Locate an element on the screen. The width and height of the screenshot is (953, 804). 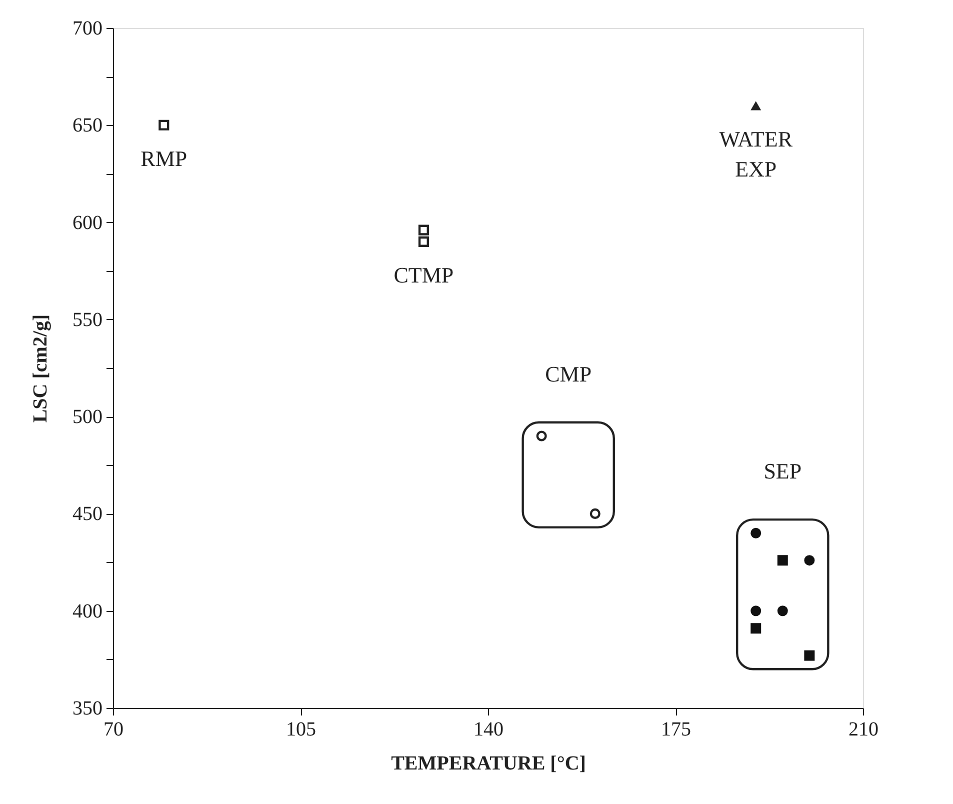
x-tick-label: 105 is located at coordinates (301, 729).